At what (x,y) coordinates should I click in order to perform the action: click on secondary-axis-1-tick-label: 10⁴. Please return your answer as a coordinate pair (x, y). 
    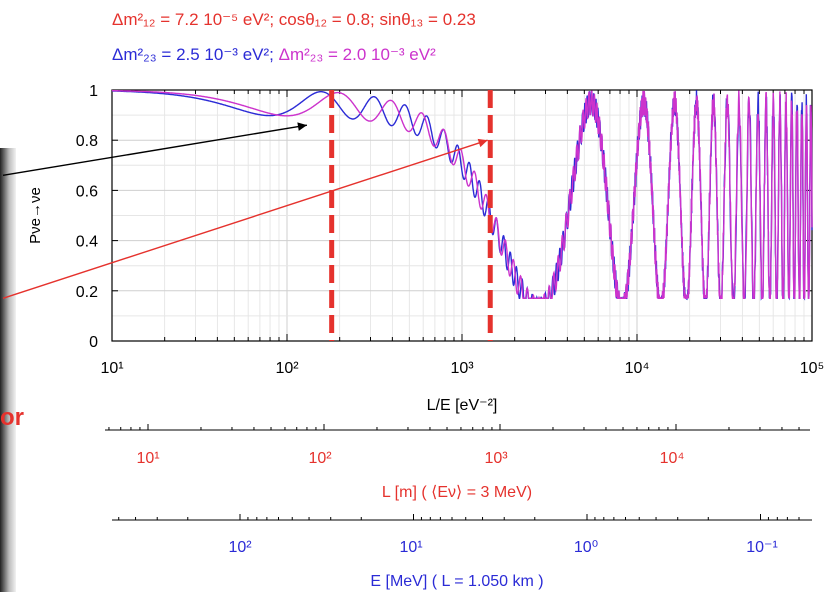
    Looking at the image, I should click on (672, 458).